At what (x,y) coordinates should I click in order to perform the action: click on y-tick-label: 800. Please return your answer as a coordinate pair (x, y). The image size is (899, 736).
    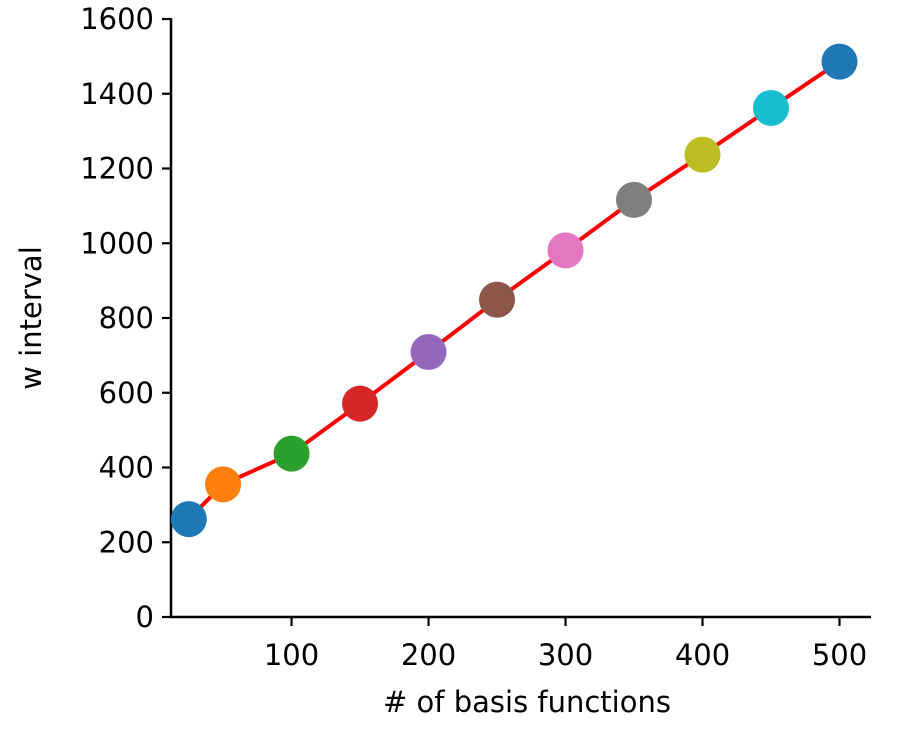
    Looking at the image, I should click on (126, 318).